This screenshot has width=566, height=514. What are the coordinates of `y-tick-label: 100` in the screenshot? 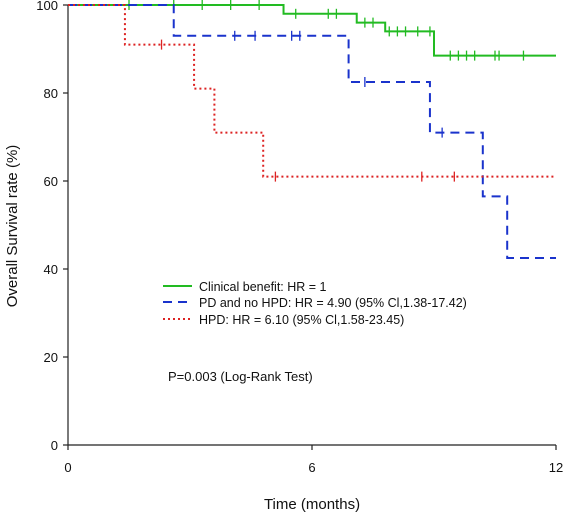 It's located at (47, 6).